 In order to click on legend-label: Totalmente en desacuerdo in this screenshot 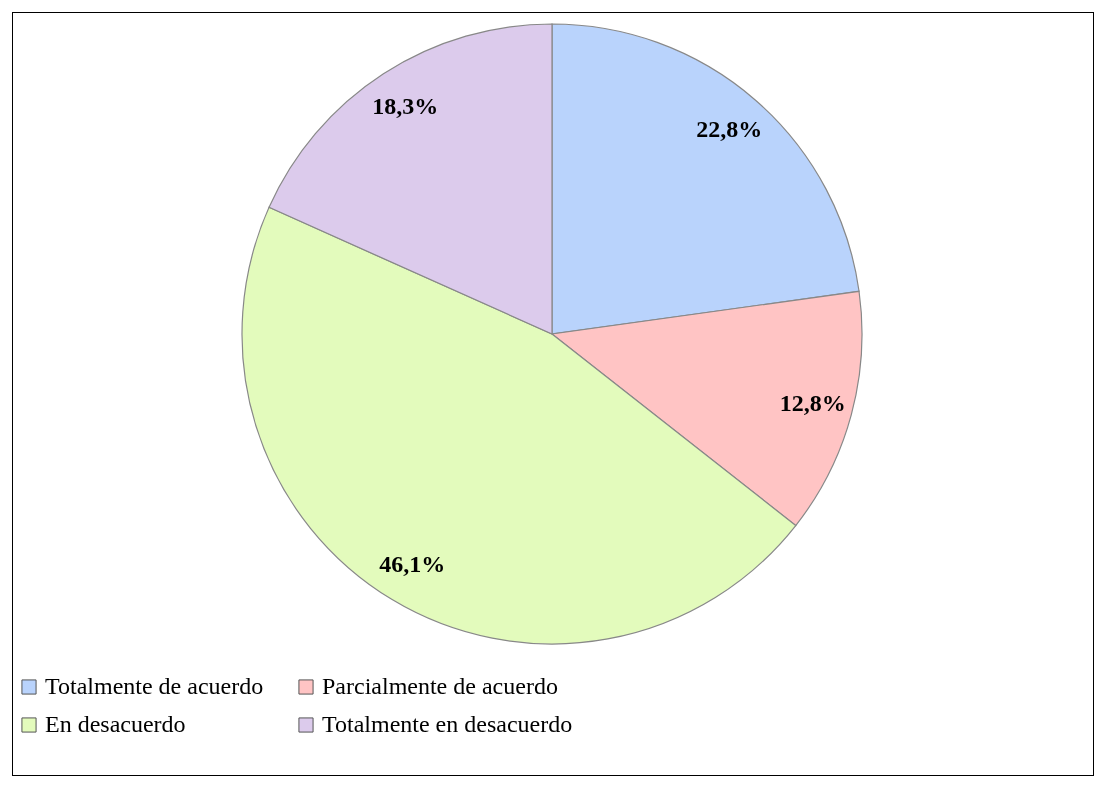, I will do `click(447, 724)`.